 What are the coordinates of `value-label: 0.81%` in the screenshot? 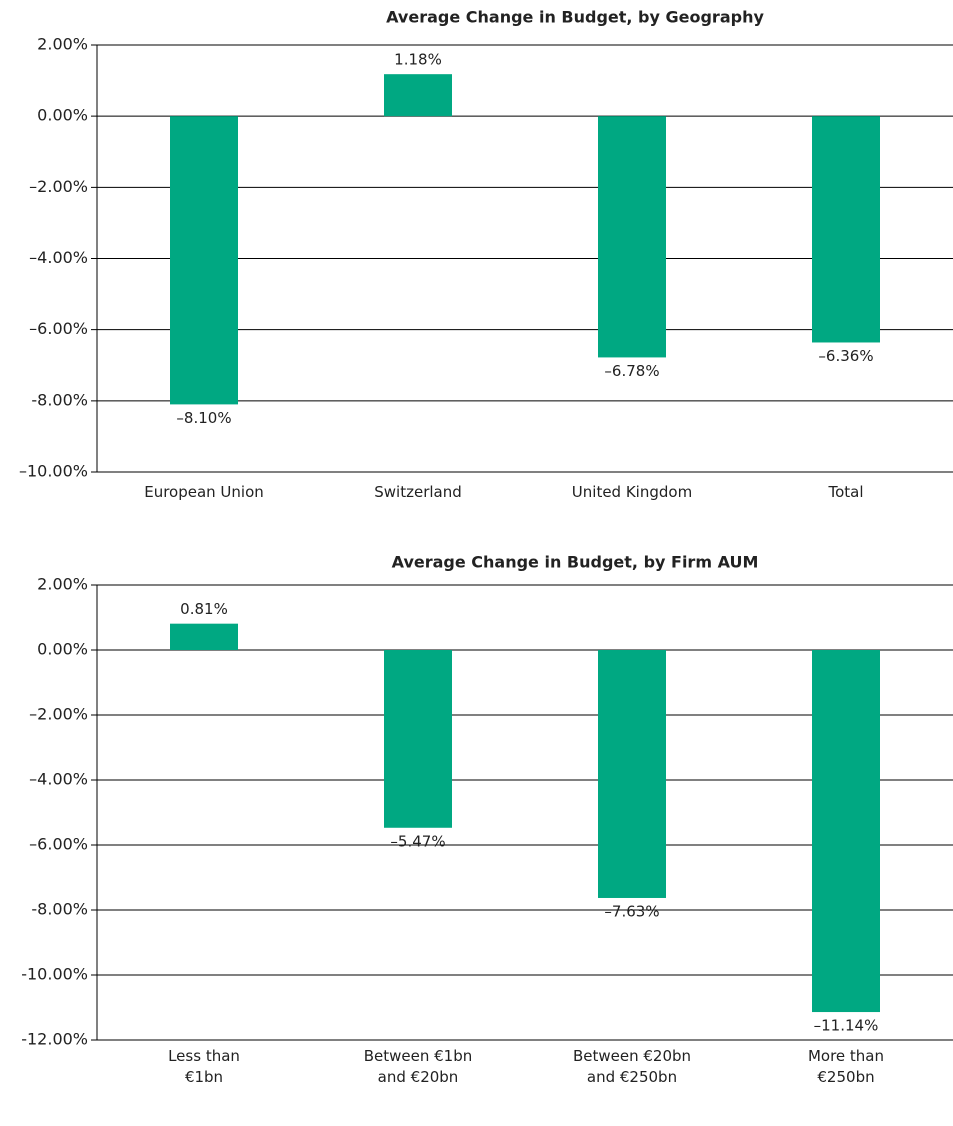 It's located at (204, 609).